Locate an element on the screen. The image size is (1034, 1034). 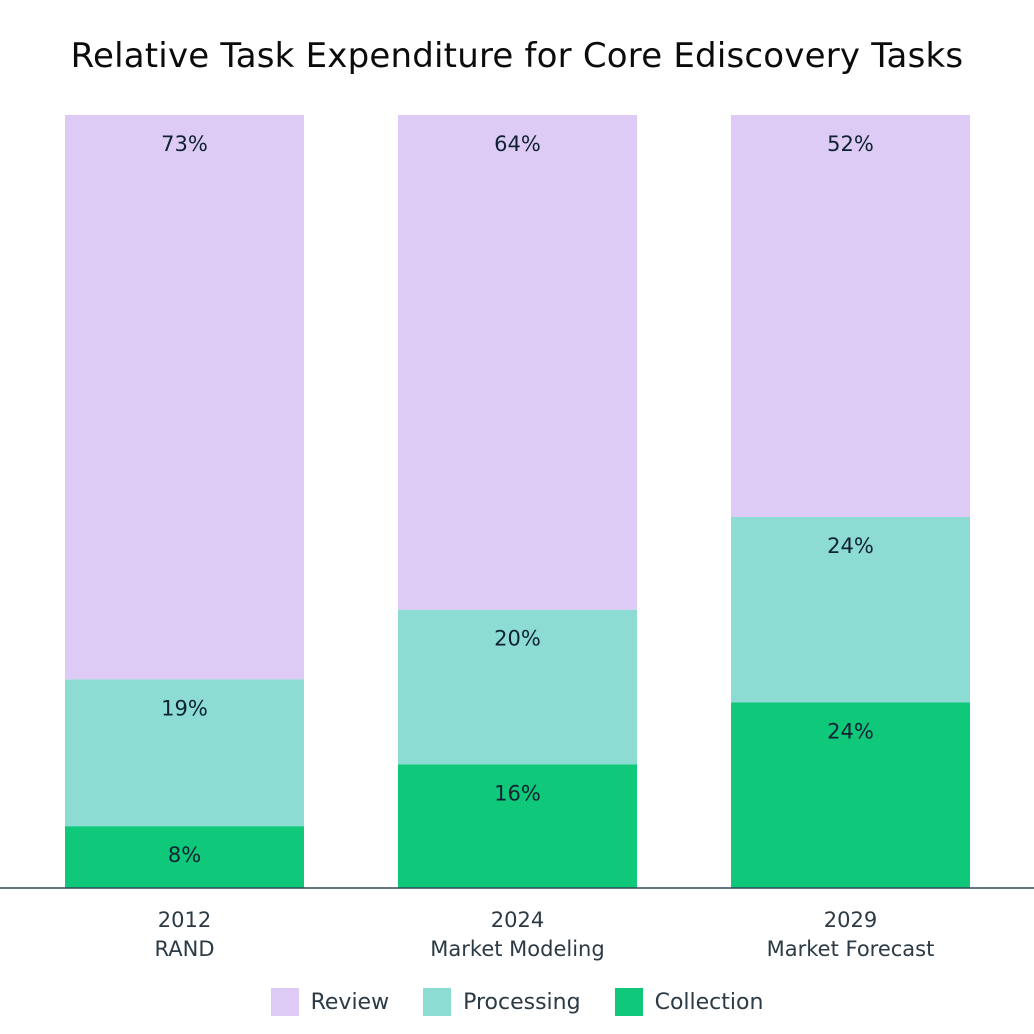
bar-segment-processing-2012 is located at coordinates (184, 753).